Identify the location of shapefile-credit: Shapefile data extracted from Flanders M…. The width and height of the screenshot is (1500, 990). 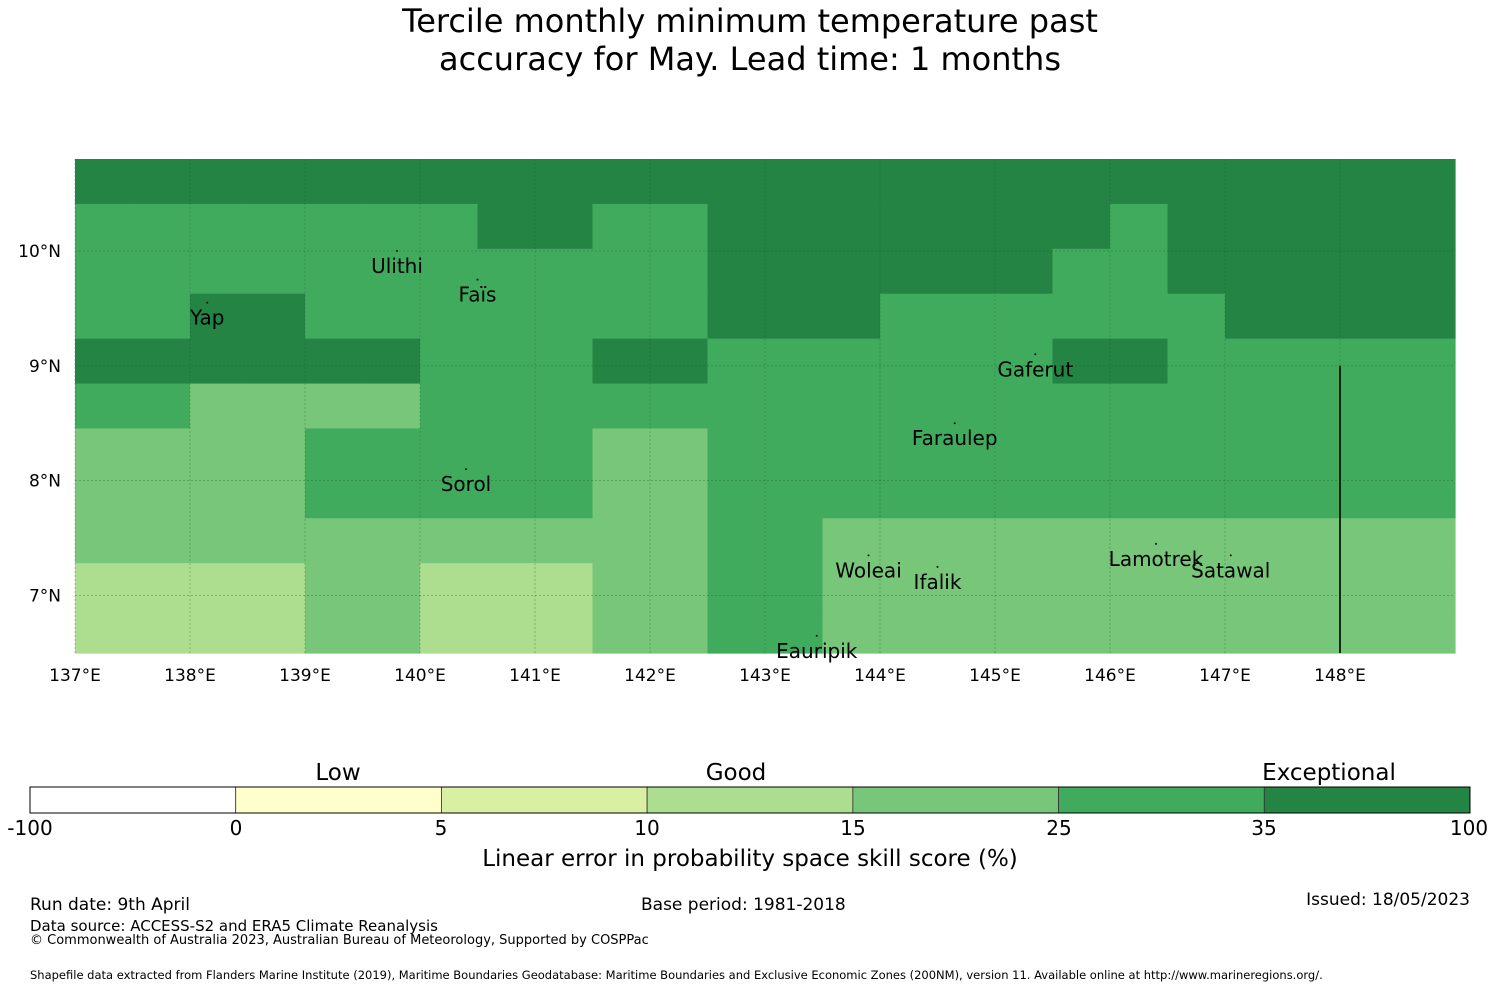
(676, 975).